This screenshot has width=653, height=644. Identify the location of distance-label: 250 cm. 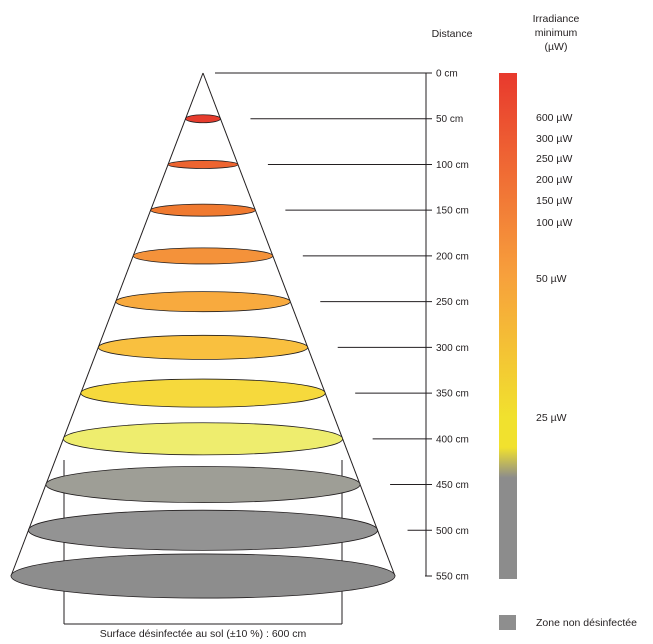
(452, 302).